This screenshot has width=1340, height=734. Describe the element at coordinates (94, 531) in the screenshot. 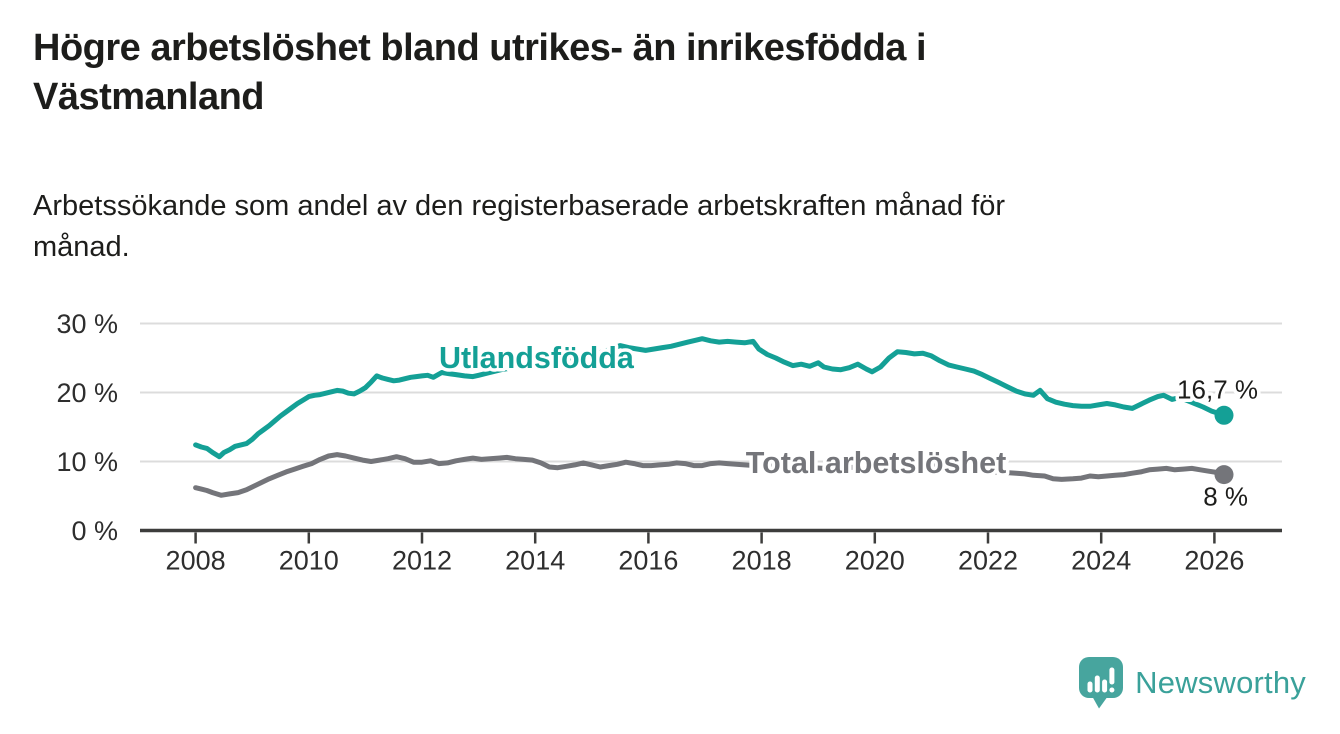

I see `y-tick-label-0: 0 %` at that location.